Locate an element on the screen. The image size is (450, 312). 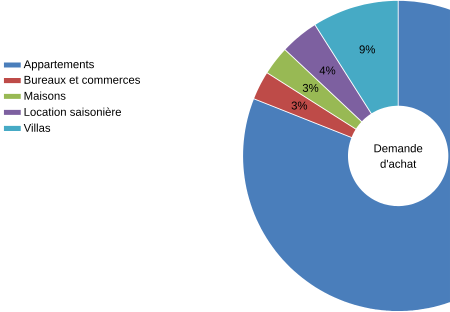
legend-label: Appartements is located at coordinates (59, 65).